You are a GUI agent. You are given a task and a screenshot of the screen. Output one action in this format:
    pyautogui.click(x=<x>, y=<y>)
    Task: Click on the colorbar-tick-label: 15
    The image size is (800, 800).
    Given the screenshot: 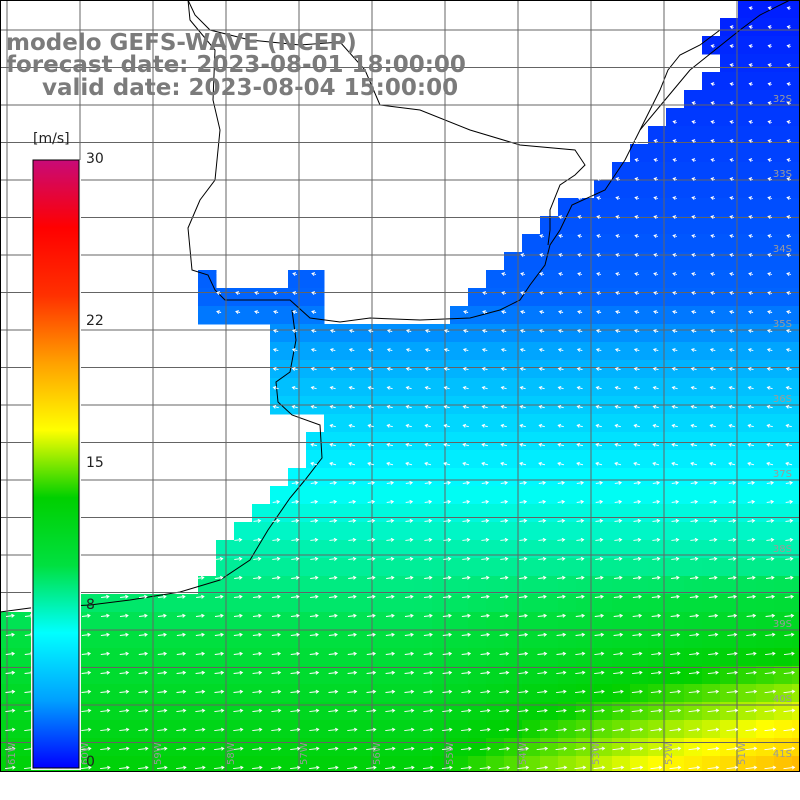 What is the action you would take?
    pyautogui.click(x=95, y=463)
    